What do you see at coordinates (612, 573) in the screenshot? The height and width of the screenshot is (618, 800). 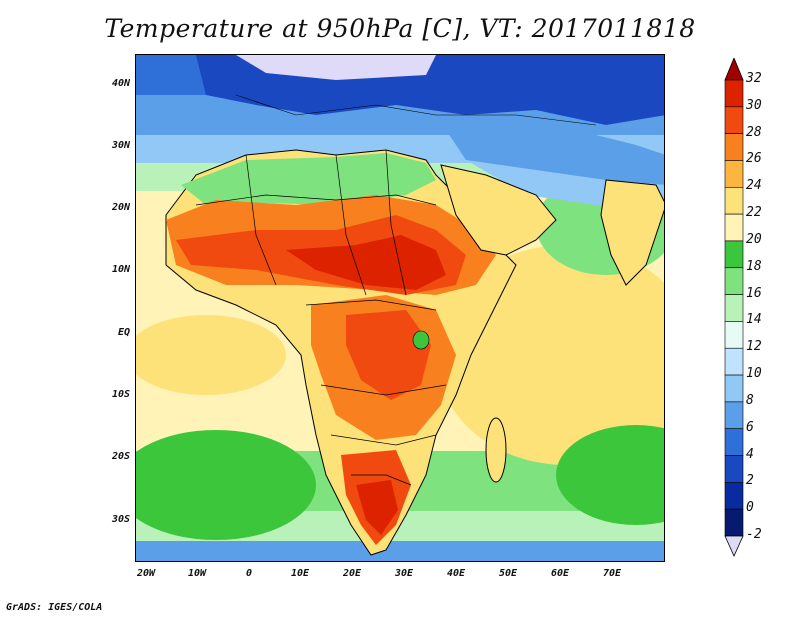 I see `lon-label-70e: 70E` at bounding box center [612, 573].